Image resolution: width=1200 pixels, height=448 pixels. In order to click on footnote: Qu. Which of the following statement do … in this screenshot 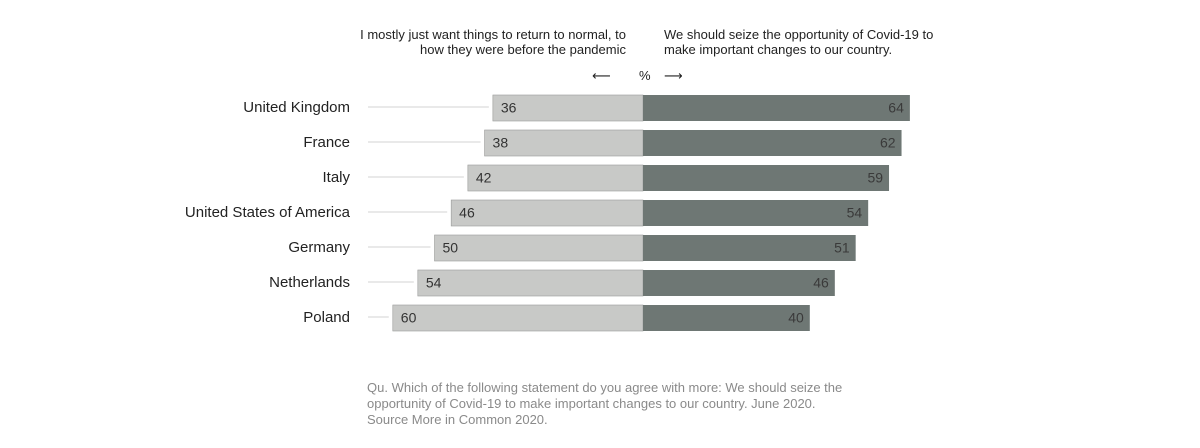, I will do `click(627, 404)`.